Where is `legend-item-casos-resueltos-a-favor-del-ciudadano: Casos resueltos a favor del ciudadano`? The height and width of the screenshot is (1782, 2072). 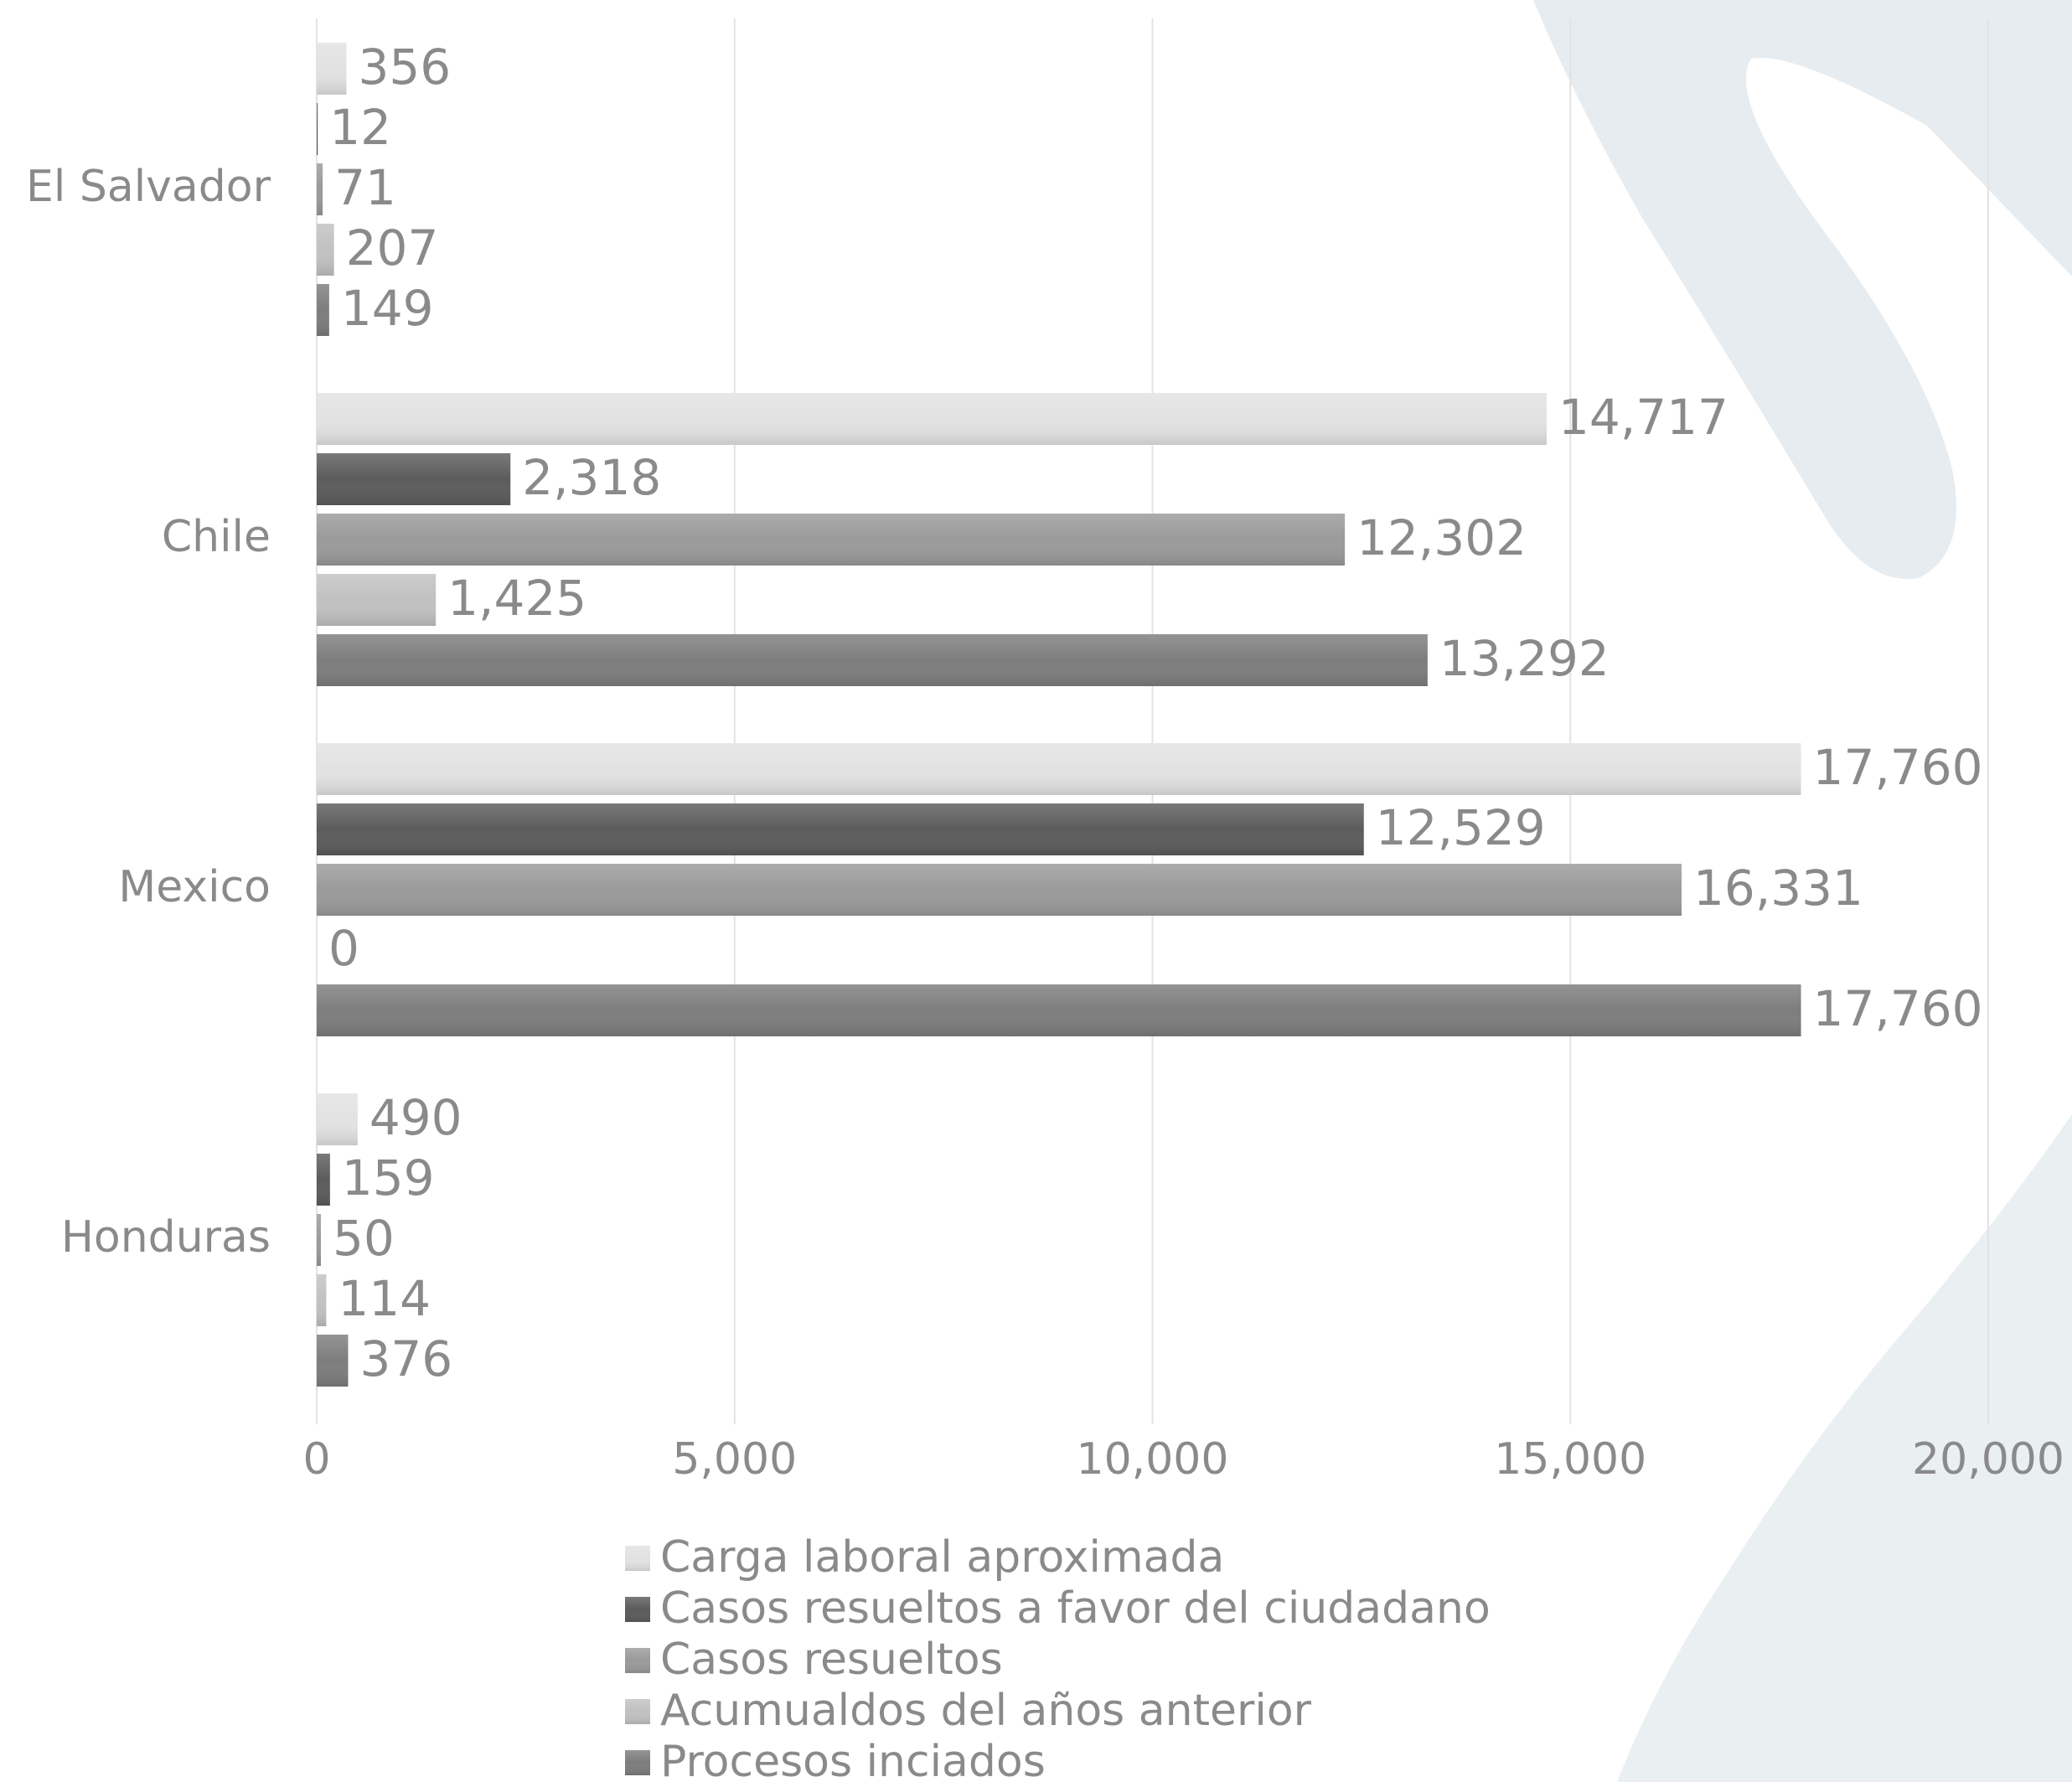 legend-item-casos-resueltos-a-favor-del-ciudadano: Casos resueltos a favor del ciudadano is located at coordinates (1058, 1608).